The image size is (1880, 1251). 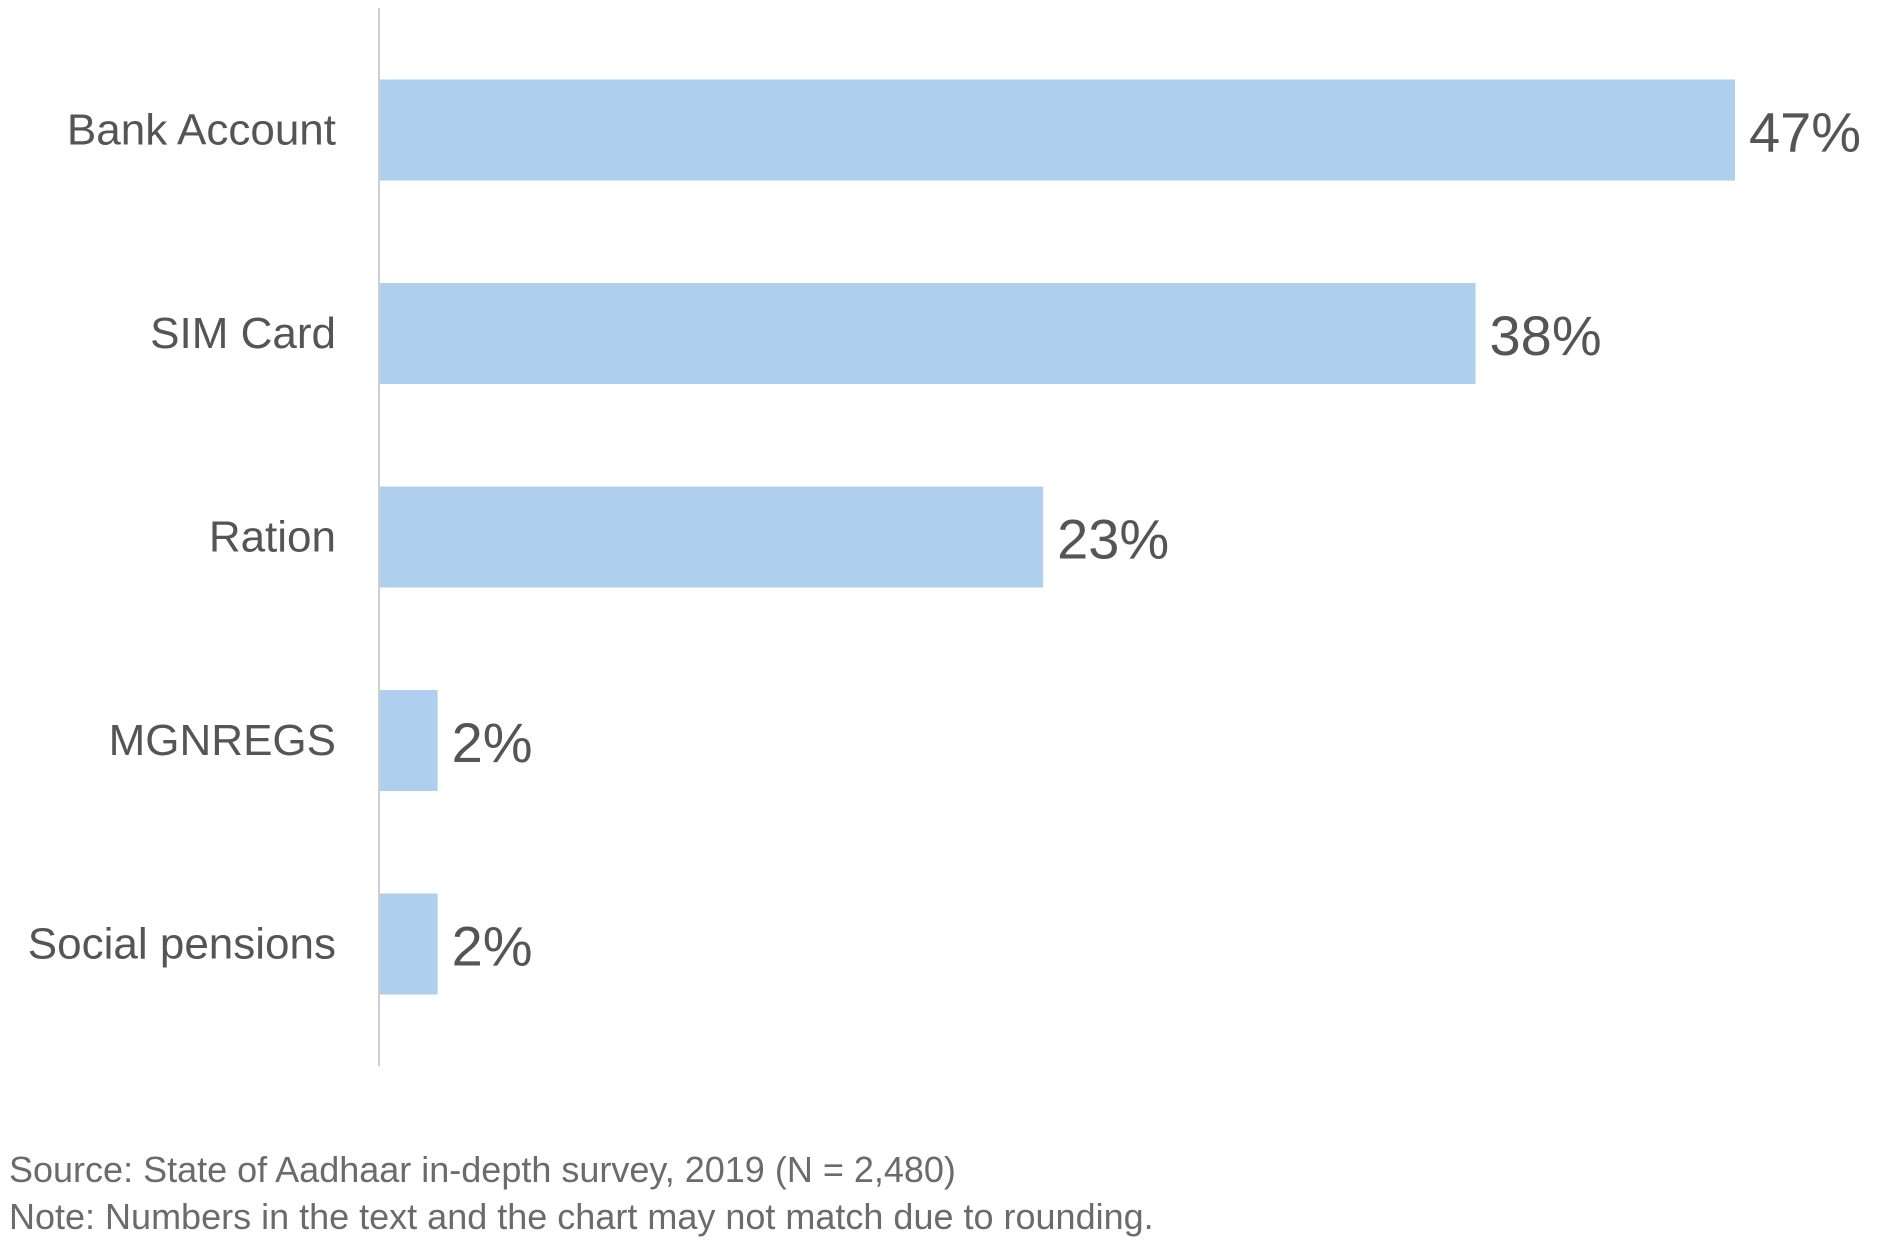 I want to click on value-label: 23%, so click(x=1113, y=539).